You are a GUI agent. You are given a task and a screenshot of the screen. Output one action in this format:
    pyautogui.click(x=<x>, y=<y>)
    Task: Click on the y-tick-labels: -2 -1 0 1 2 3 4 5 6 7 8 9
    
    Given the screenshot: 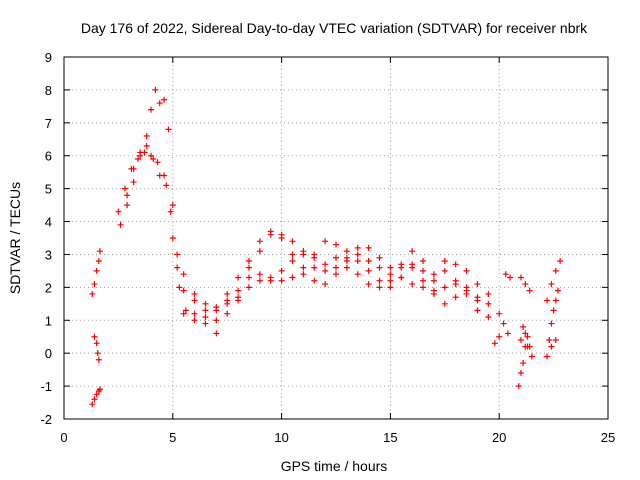 What is the action you would take?
    pyautogui.click(x=46, y=238)
    